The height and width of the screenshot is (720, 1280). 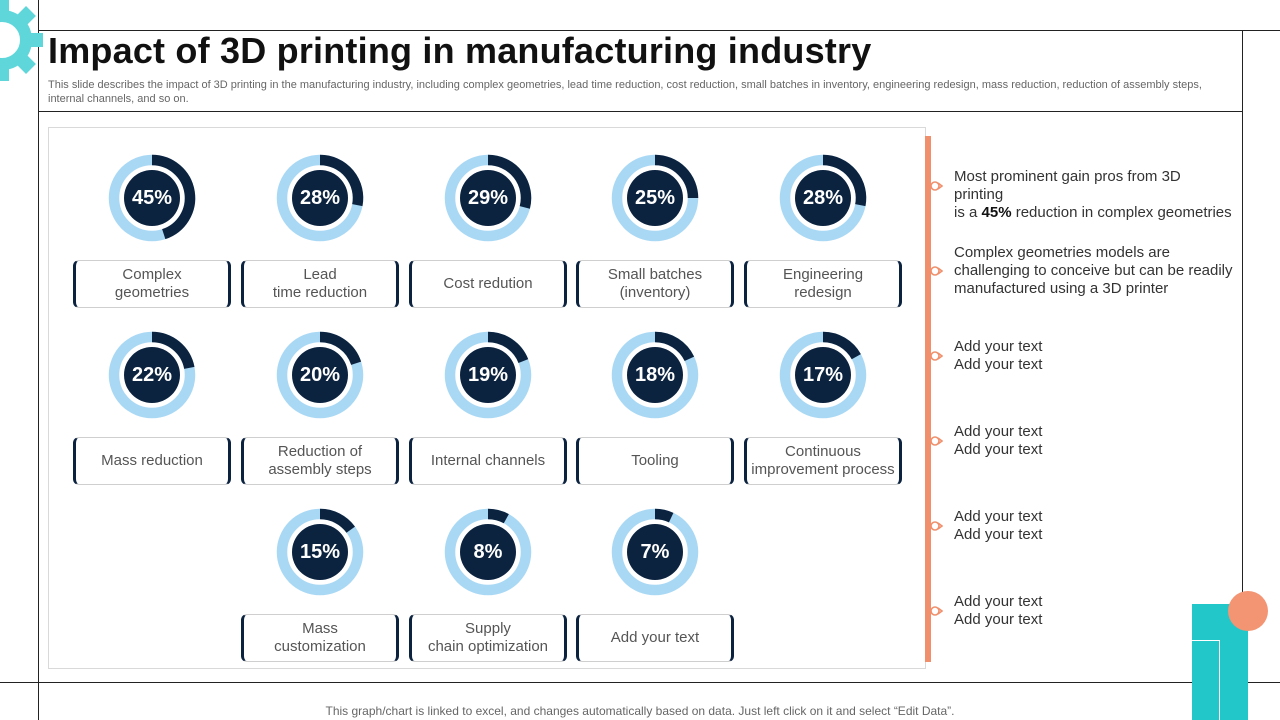 I want to click on note-highlight: 45%, so click(x=996, y=212).